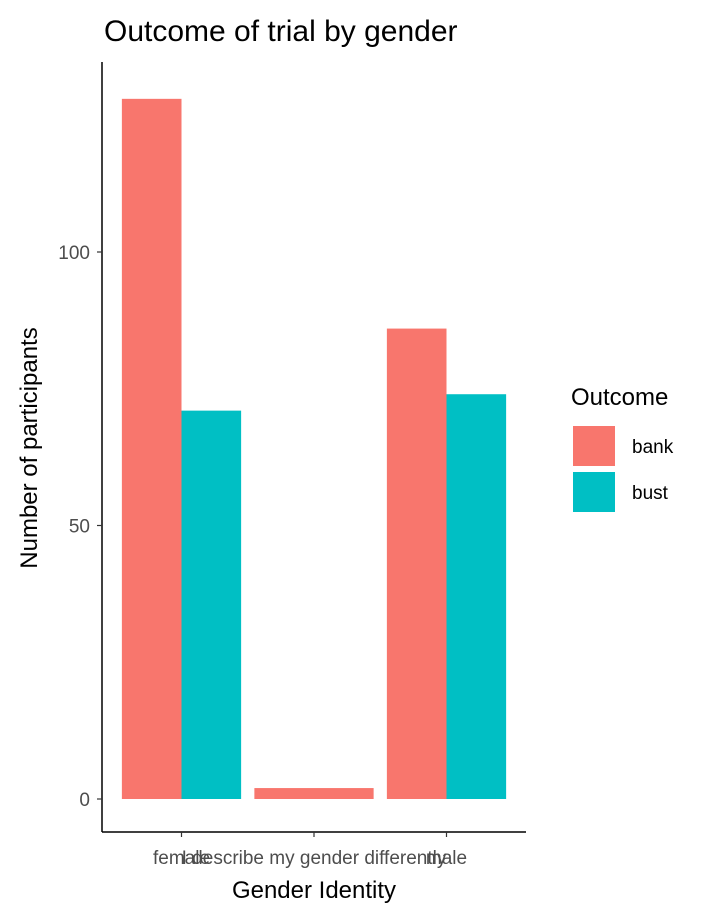 The height and width of the screenshot is (921, 720). Describe the element at coordinates (84, 800) in the screenshot. I see `y-tick-label: 0` at that location.